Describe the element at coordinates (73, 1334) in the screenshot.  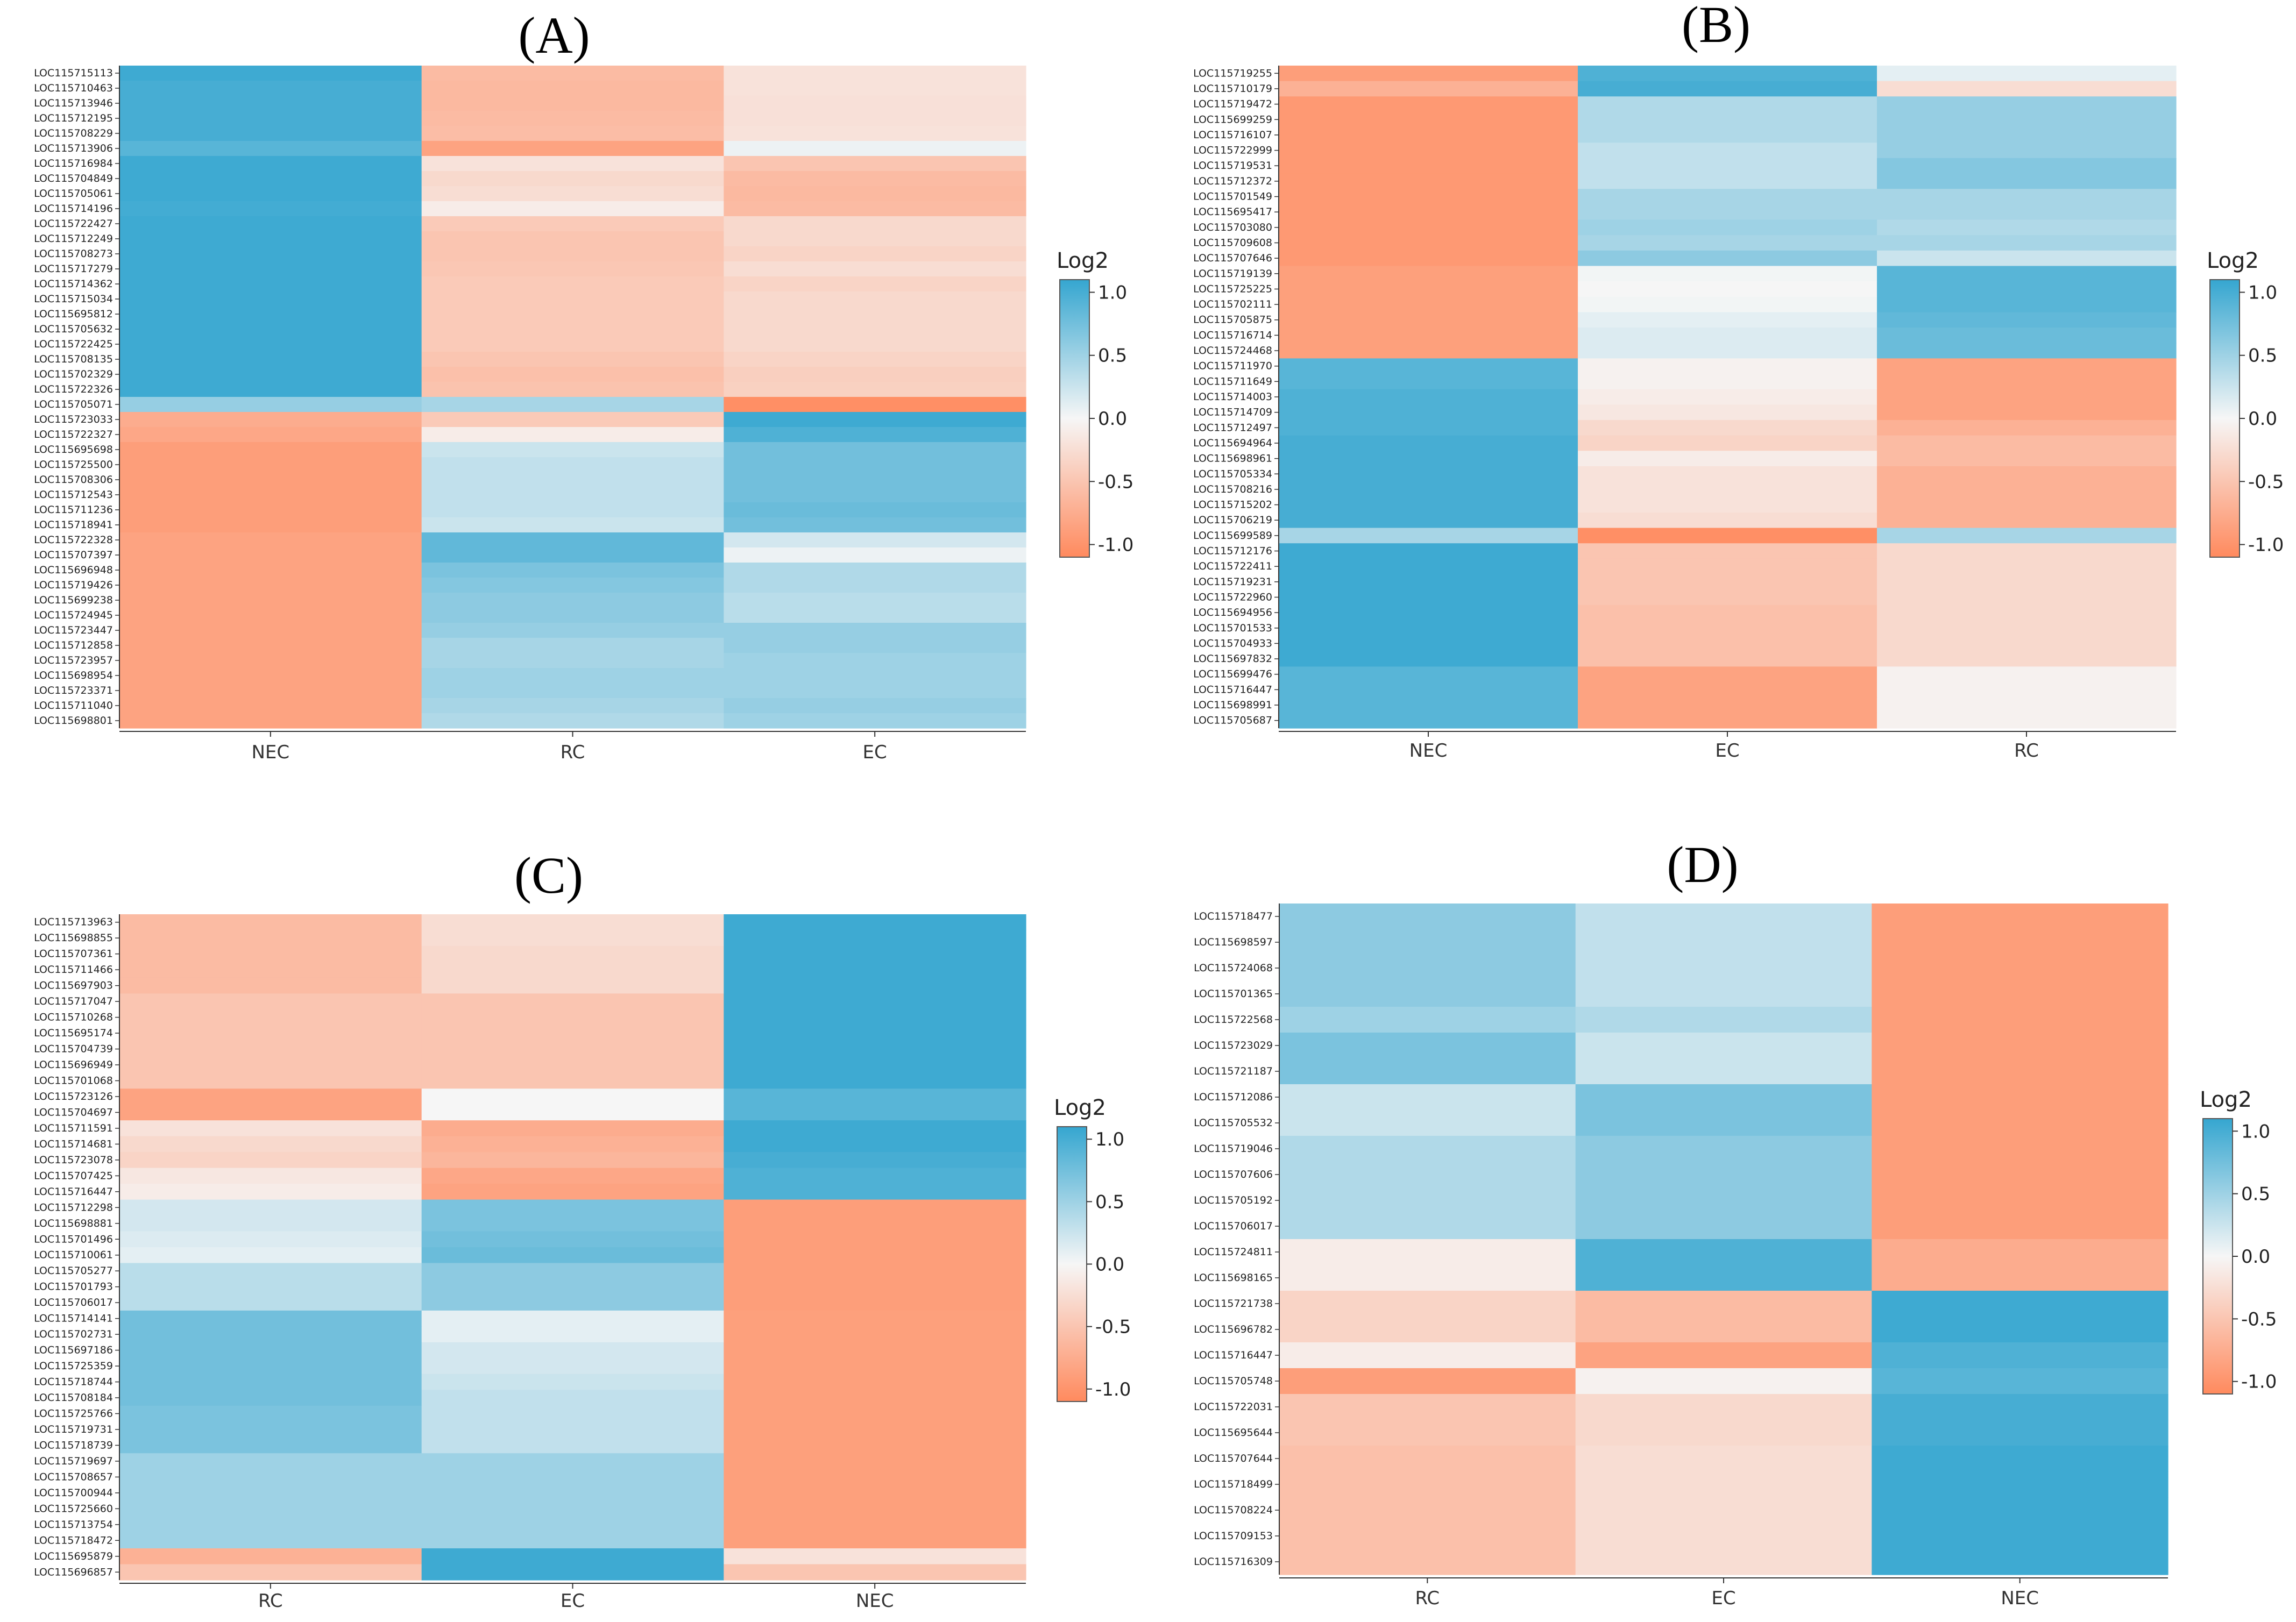
I see `gene-label: LOC115702731` at that location.